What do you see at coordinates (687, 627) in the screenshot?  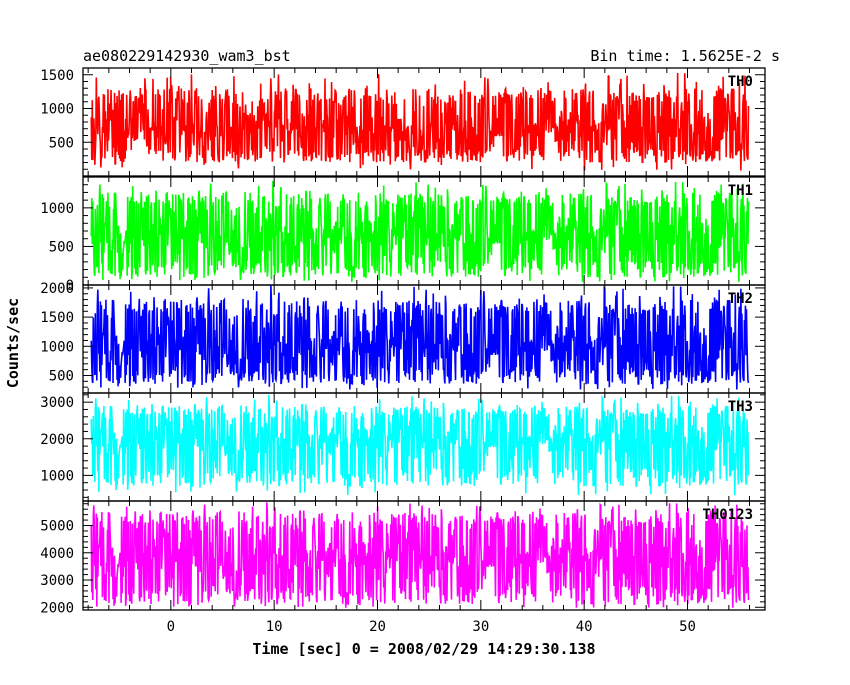 I see `x-tick-label: 50` at bounding box center [687, 627].